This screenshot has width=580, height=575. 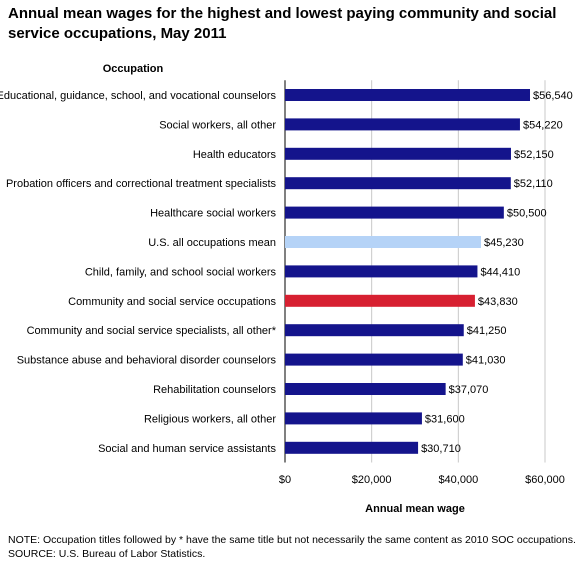 What do you see at coordinates (372, 480) in the screenshot?
I see `x-tick-label: $20,000` at bounding box center [372, 480].